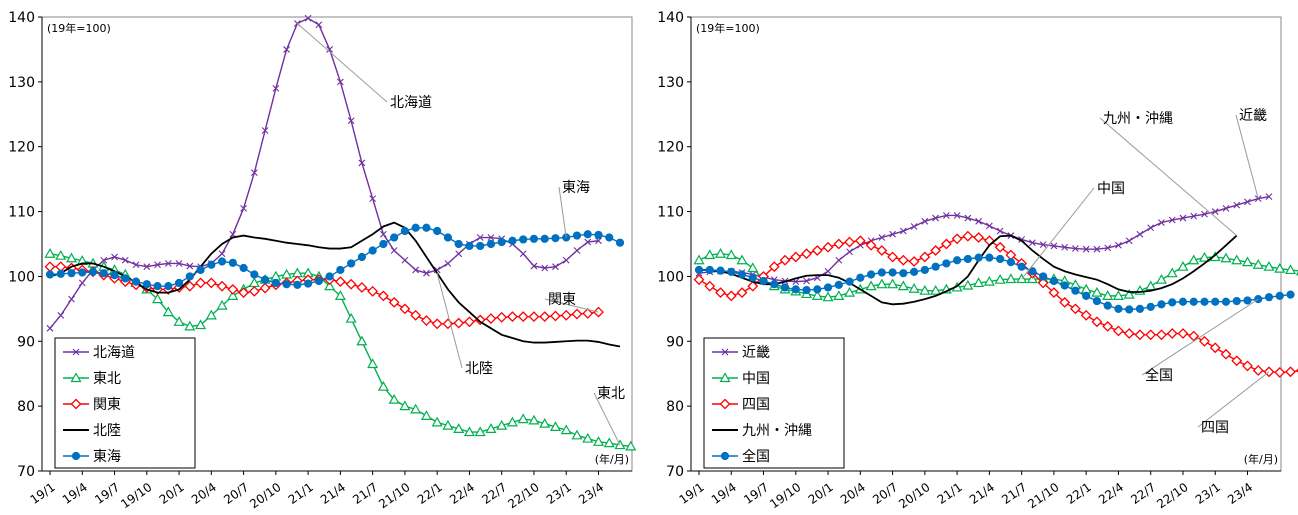 The image size is (1298, 515). I want to click on legend-label: 中国, so click(756, 379).